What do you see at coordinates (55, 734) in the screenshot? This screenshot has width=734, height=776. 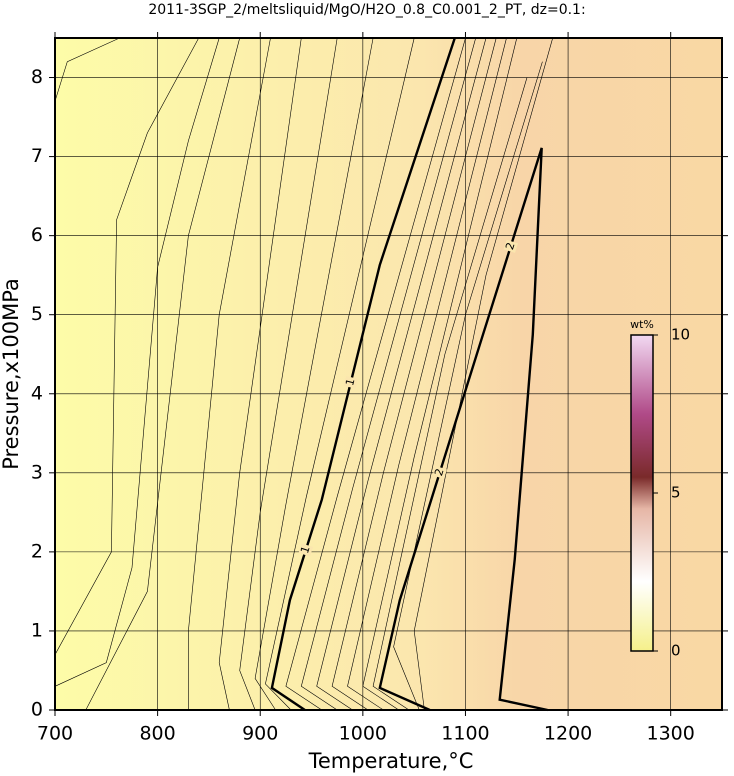 I see `x-tick-label: 700` at bounding box center [55, 734].